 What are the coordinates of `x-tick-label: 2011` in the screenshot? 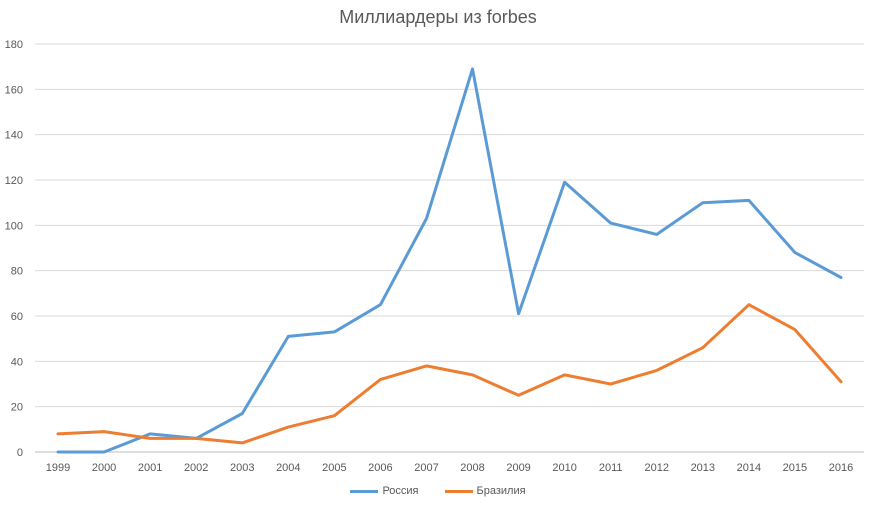 It's located at (611, 468).